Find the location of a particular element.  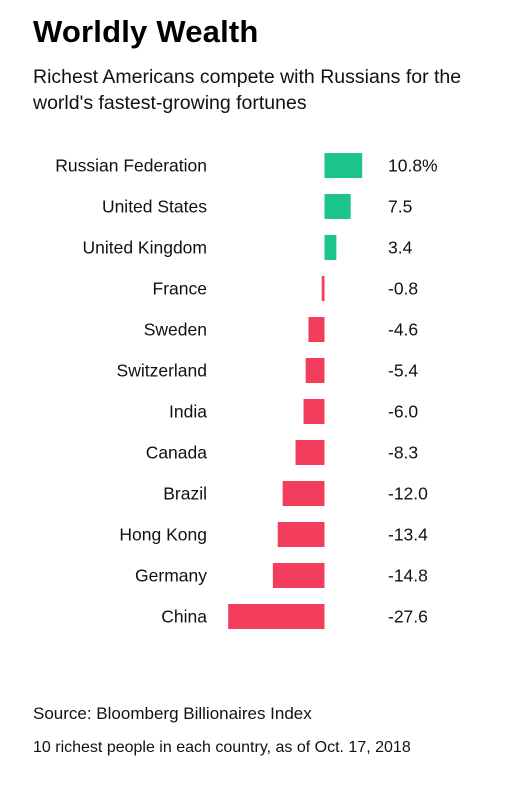

value-label: -27.6 is located at coordinates (408, 617).